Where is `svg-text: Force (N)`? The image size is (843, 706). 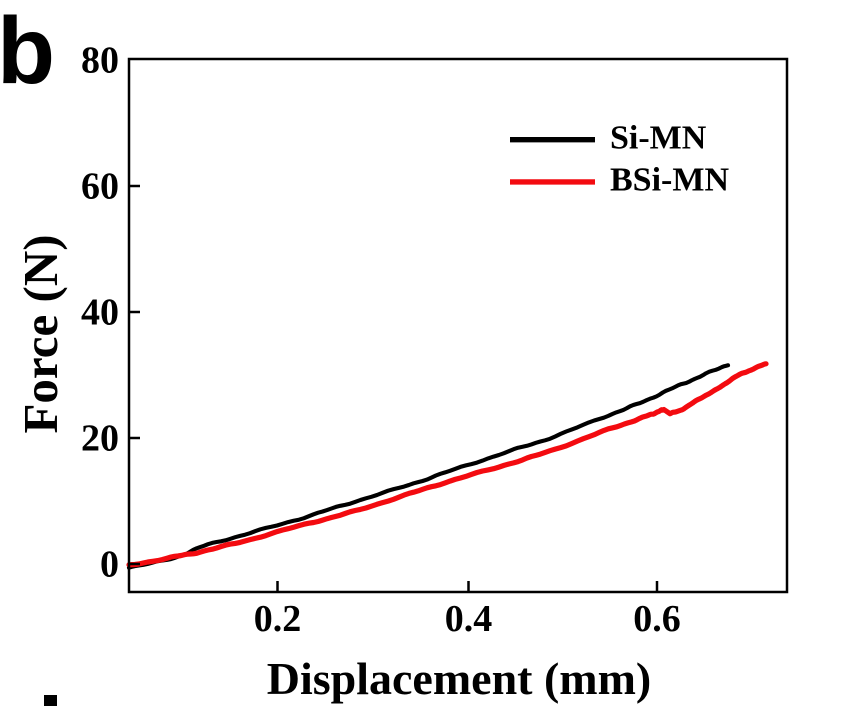
svg-text: Force (N) is located at coordinates (40, 333).